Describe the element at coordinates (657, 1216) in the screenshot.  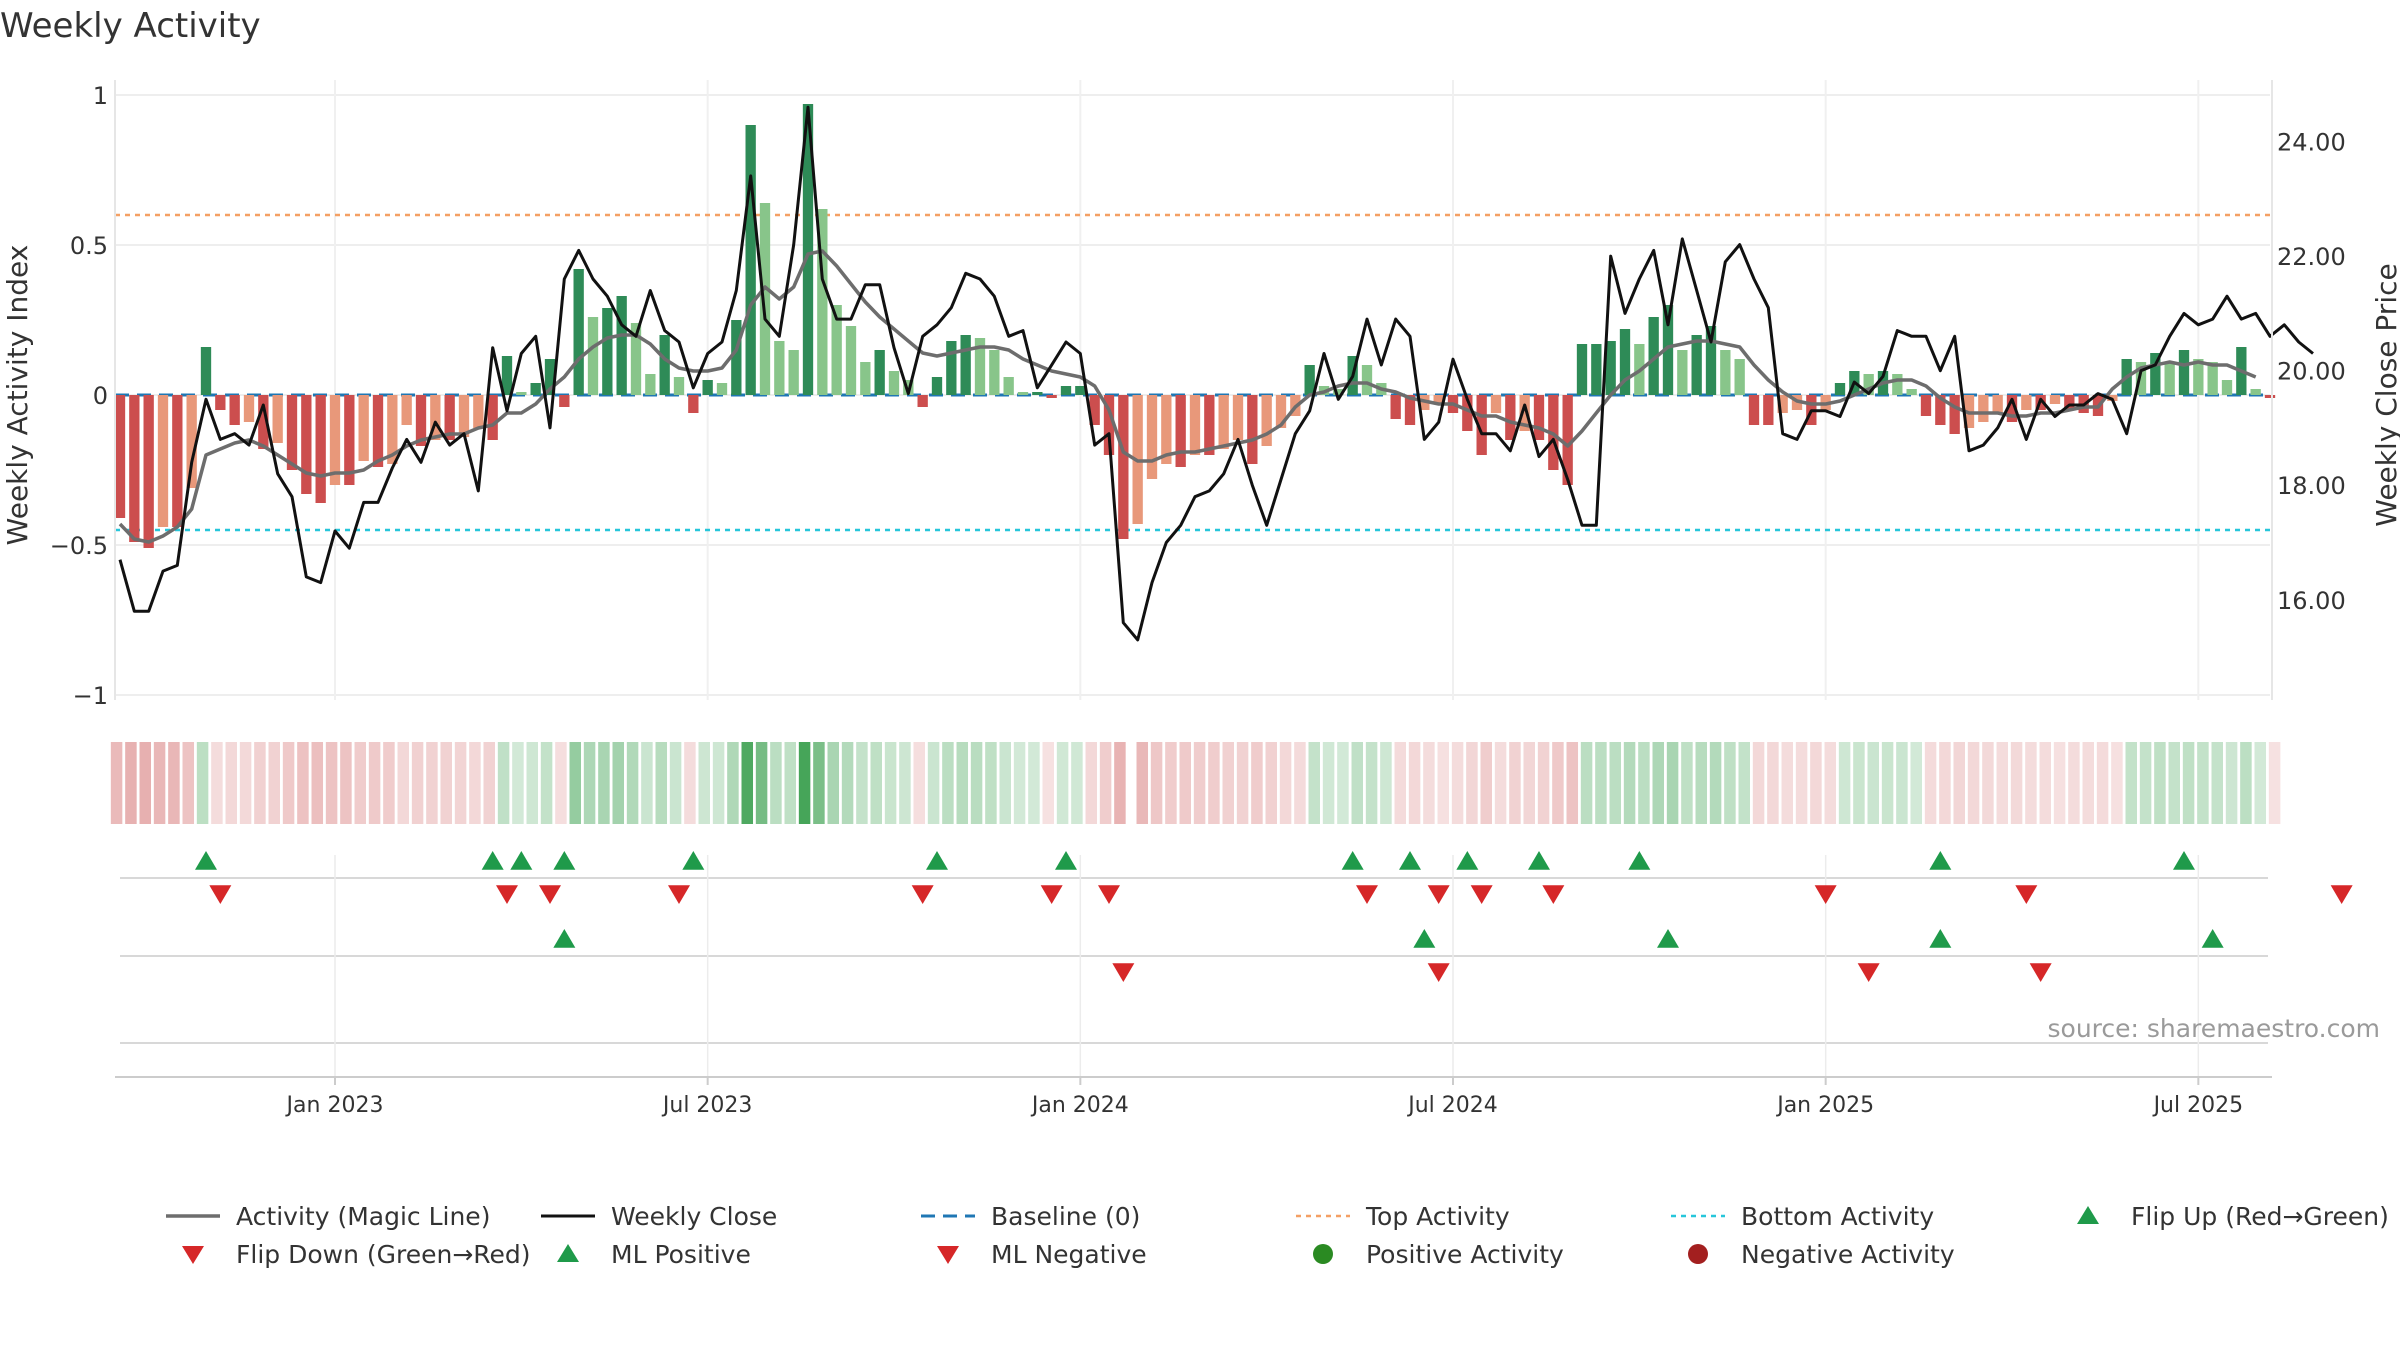
I see `legend-item: Weekly Close` at that location.